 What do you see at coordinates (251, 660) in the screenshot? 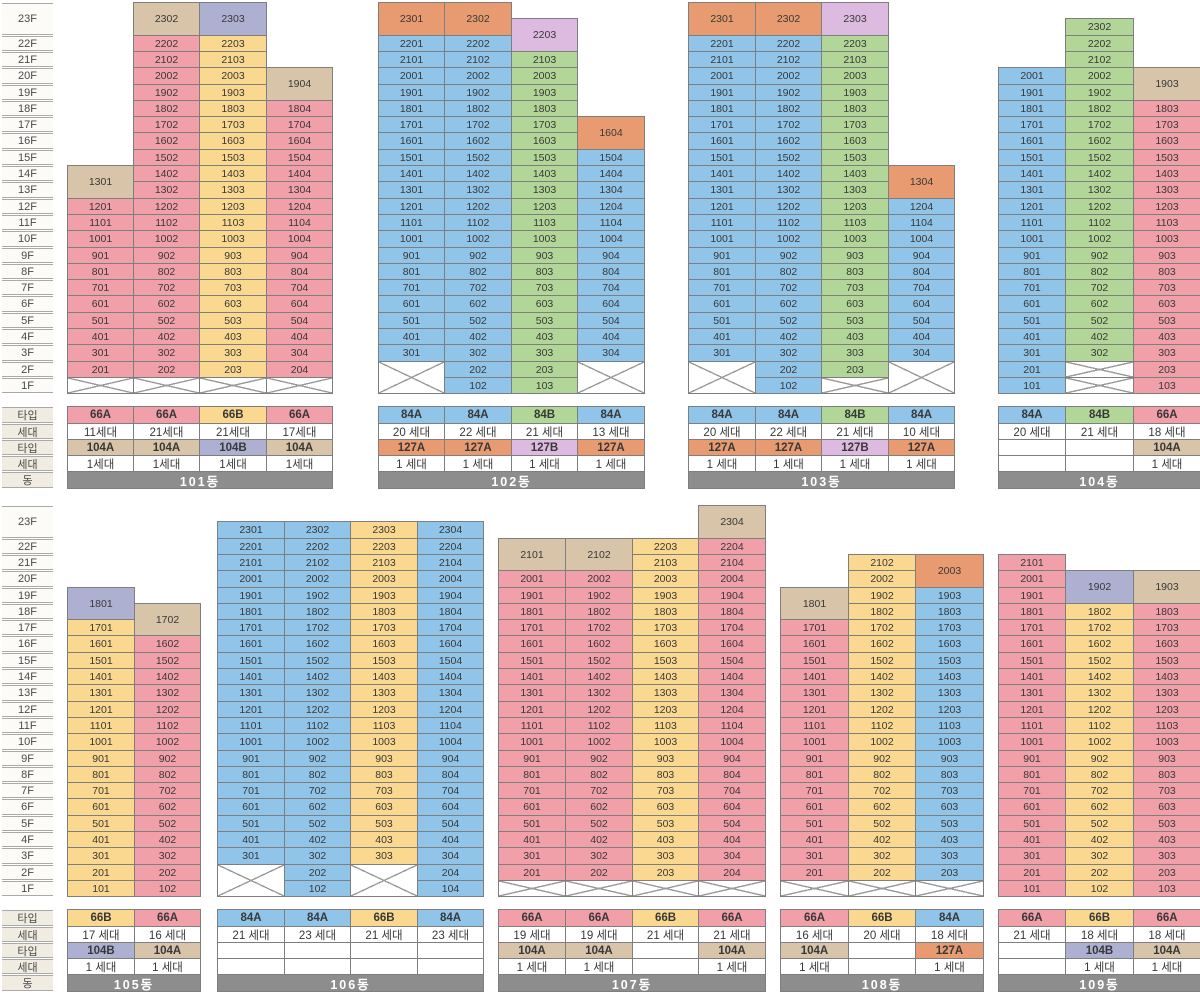
I see `unit-cell: 1501` at bounding box center [251, 660].